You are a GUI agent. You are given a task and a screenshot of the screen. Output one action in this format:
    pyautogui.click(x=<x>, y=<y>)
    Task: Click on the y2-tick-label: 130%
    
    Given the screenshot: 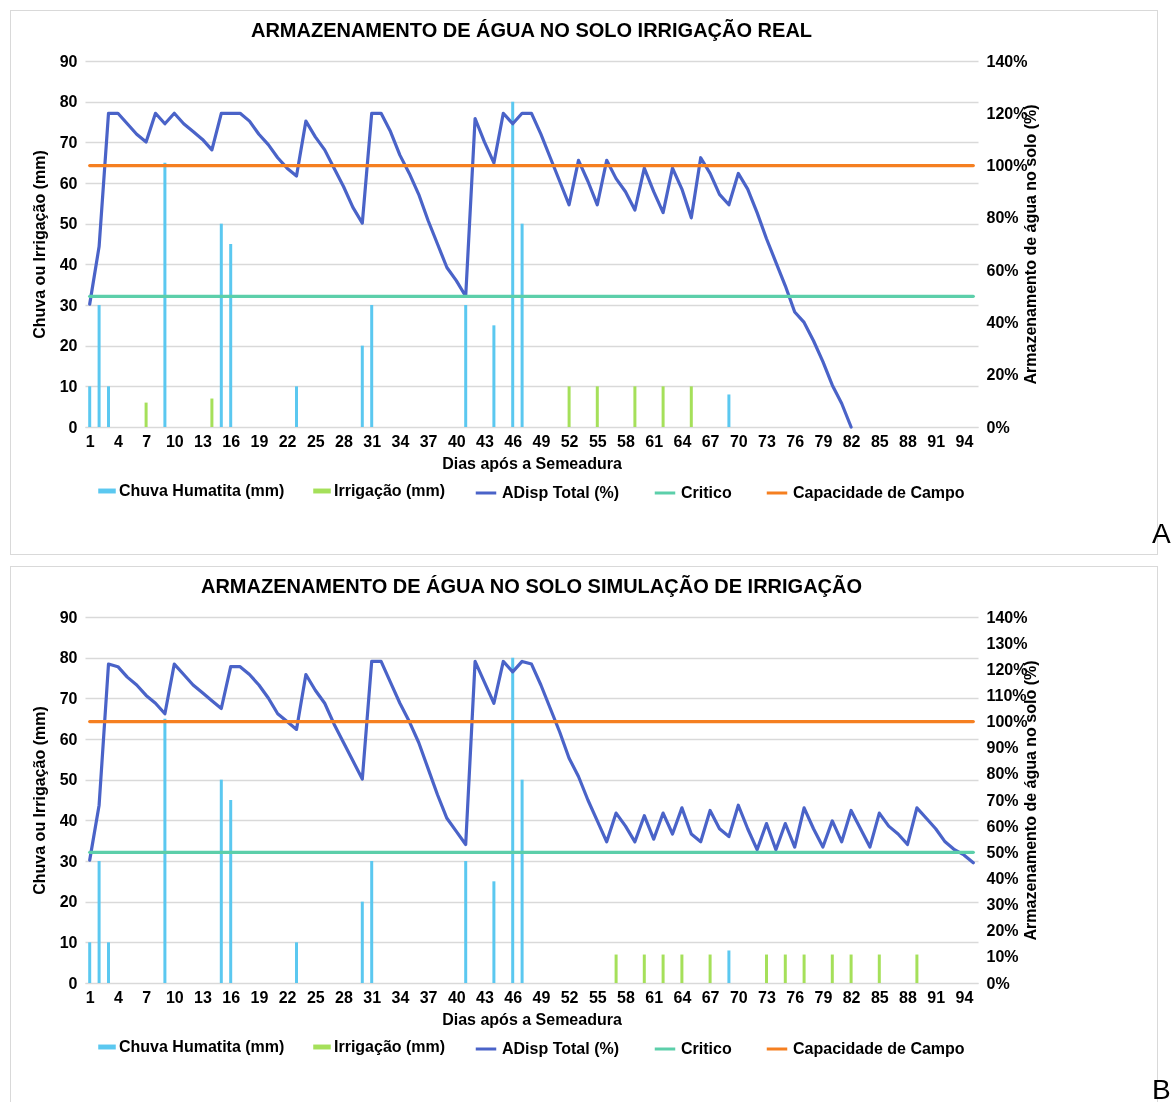 What is the action you would take?
    pyautogui.click(x=1007, y=643)
    